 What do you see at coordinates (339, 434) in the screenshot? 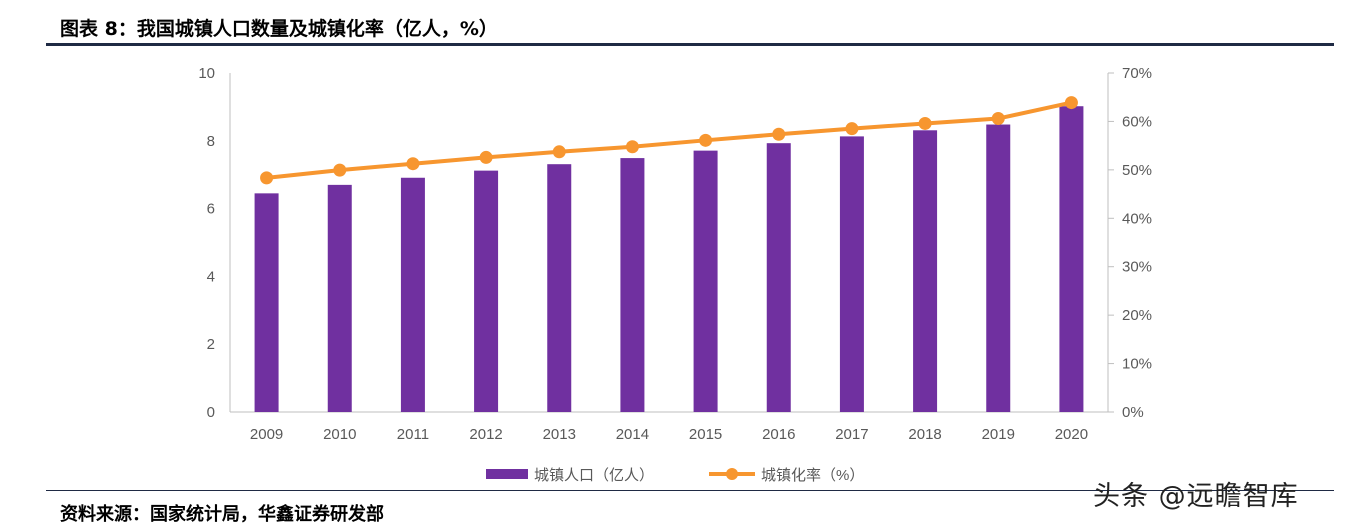
I see `x-tick-label: 2010` at bounding box center [339, 434].